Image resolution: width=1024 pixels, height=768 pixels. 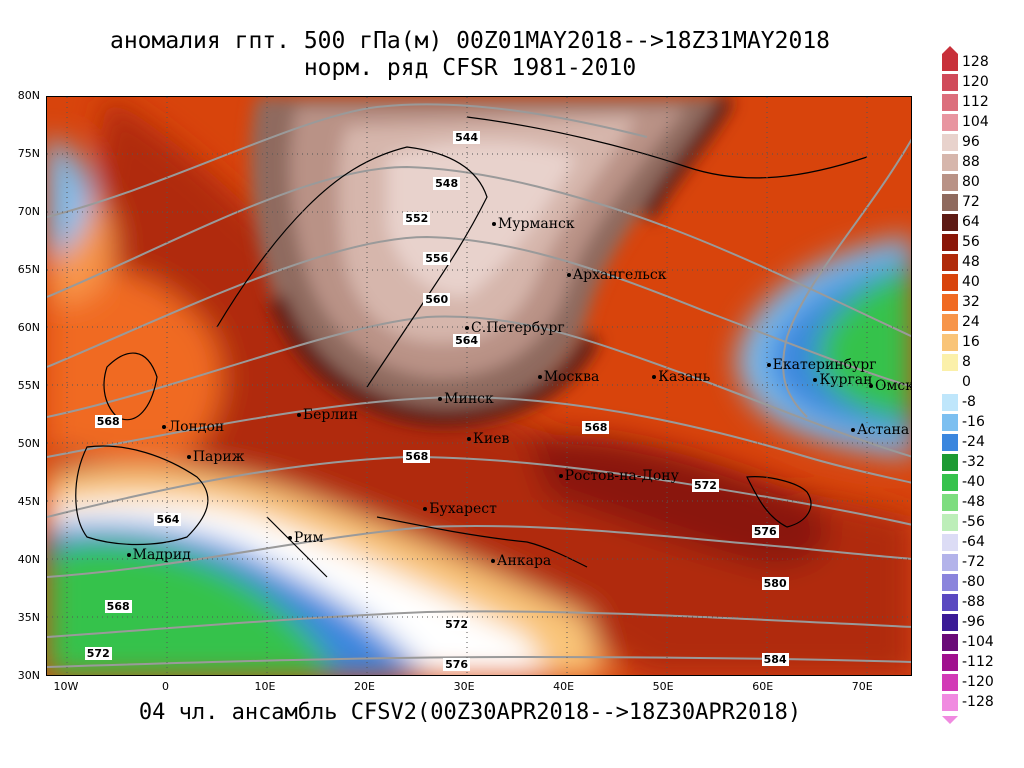 I want to click on colorbar-entry: -24, so click(x=980, y=442).